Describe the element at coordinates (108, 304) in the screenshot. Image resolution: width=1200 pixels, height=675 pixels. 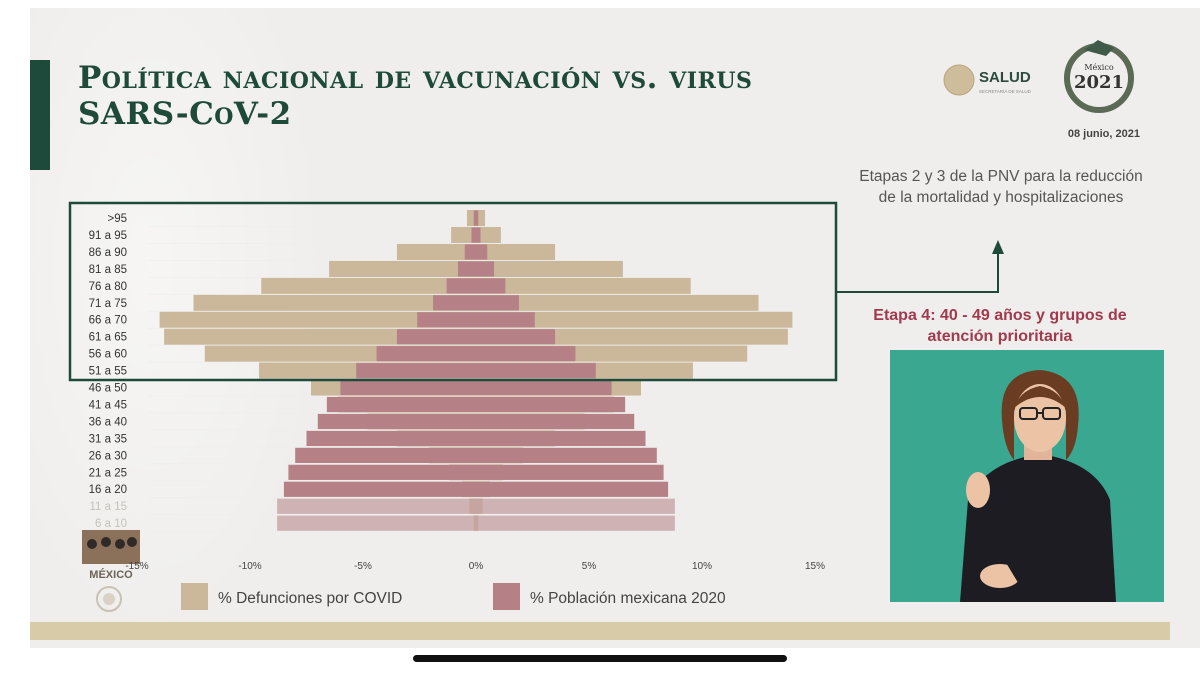
I see `category-label: 71 a 75` at that location.